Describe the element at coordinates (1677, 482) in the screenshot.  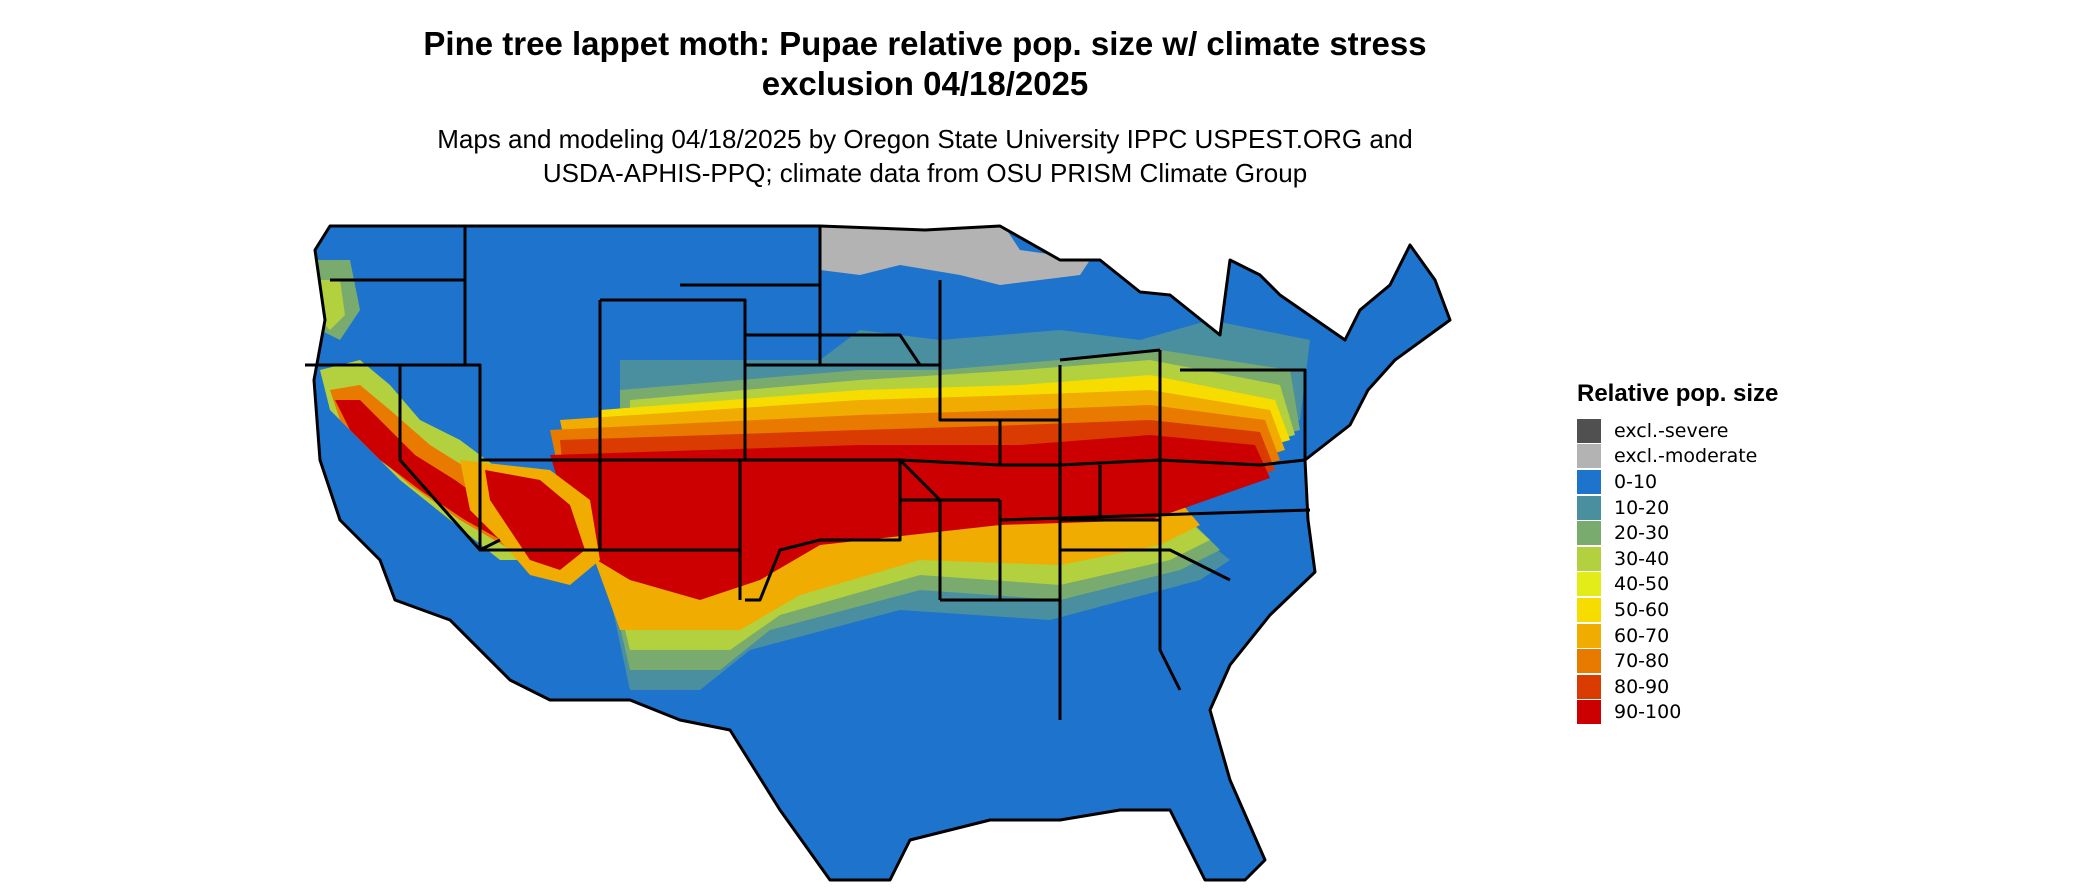
I see `legend-item: 0-10` at that location.